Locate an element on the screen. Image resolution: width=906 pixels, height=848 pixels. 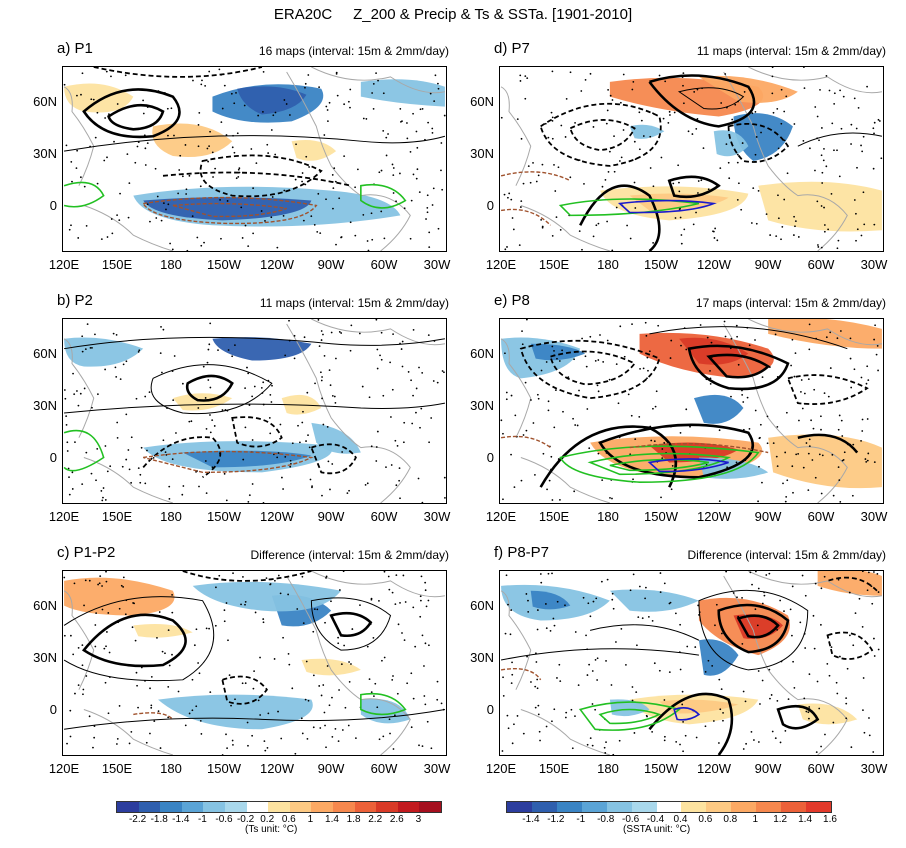
colorbar-ssta-unit: (SSTA unit: °C) is located at coordinates (657, 829).